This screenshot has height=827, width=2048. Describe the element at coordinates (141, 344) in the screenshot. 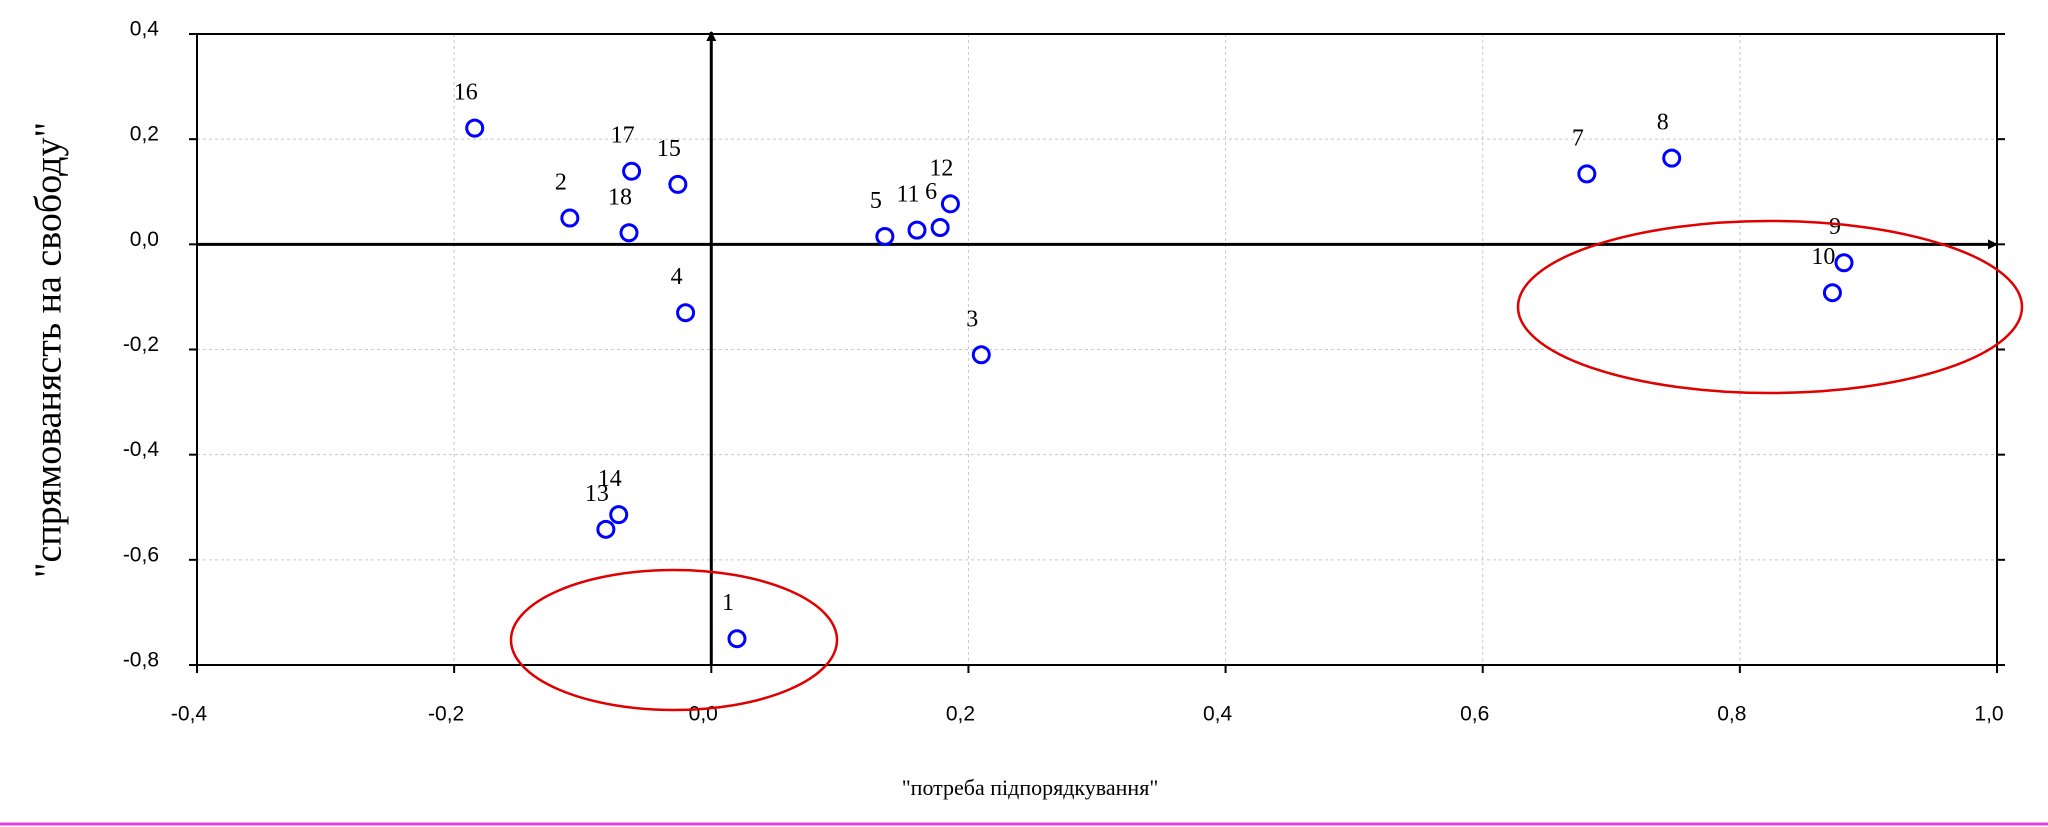

I see `y-tick-label: -0,2` at that location.